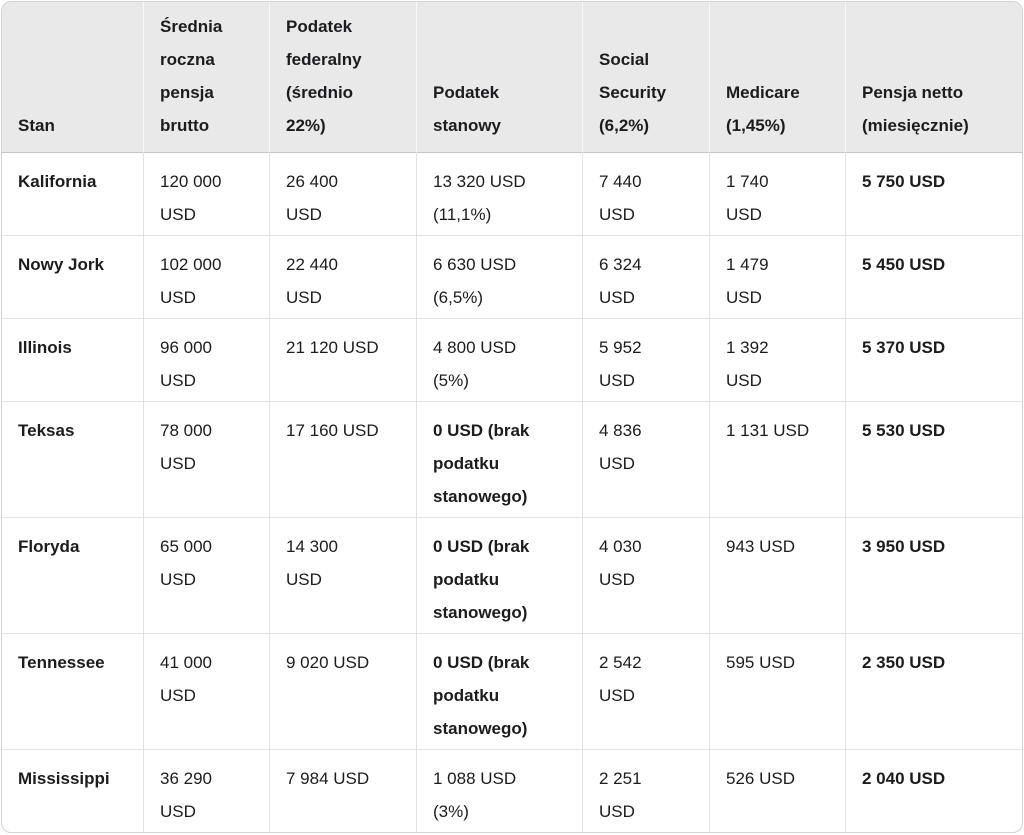  Describe the element at coordinates (646, 576) in the screenshot. I see `cell-social-security: 4 030 USD` at that location.